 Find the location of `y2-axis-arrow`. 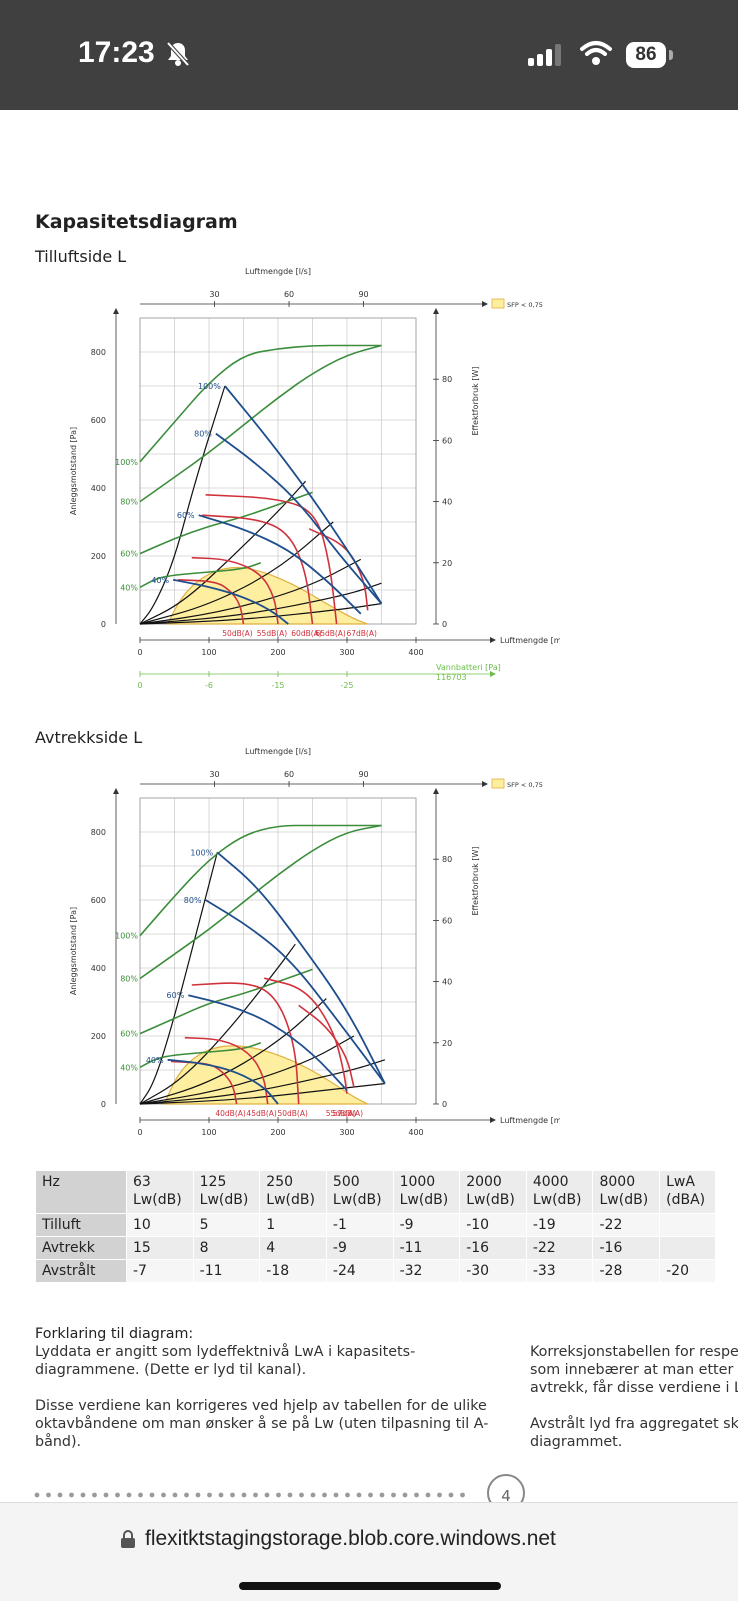

y2-axis-arrow is located at coordinates (436, 311).